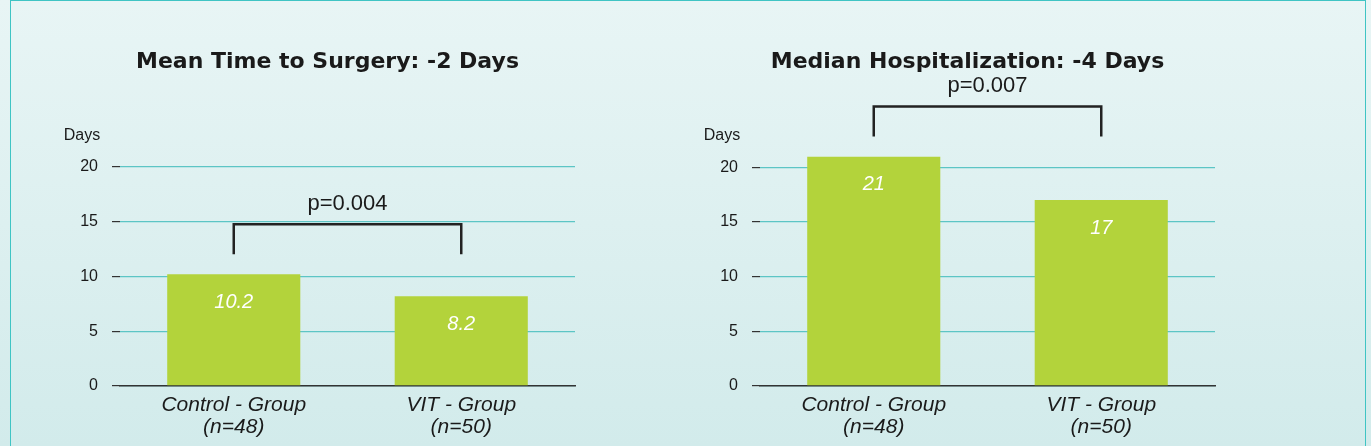 The image size is (1371, 446). Describe the element at coordinates (987, 85) in the screenshot. I see `text: p=0.007` at that location.